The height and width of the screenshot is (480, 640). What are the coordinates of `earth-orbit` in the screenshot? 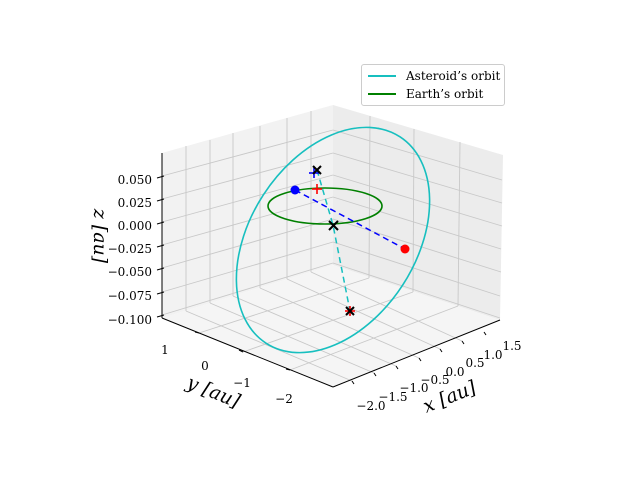 It's located at (325, 206).